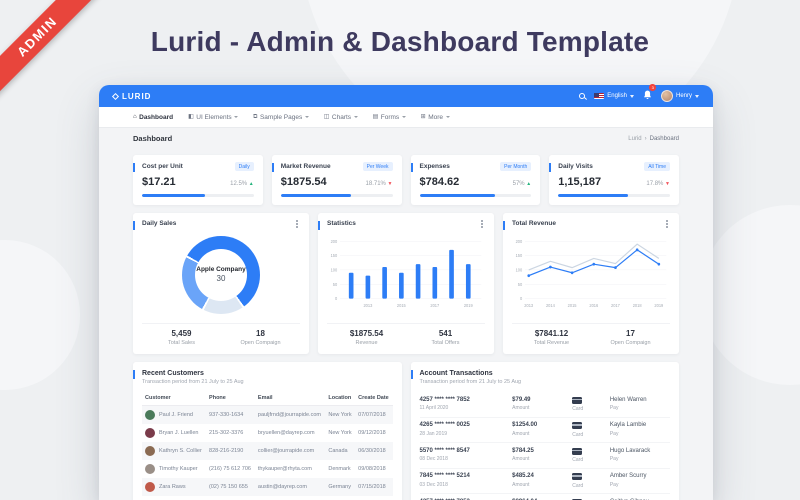 The height and width of the screenshot is (500, 800). I want to click on app-logo: LURID, so click(131, 96).